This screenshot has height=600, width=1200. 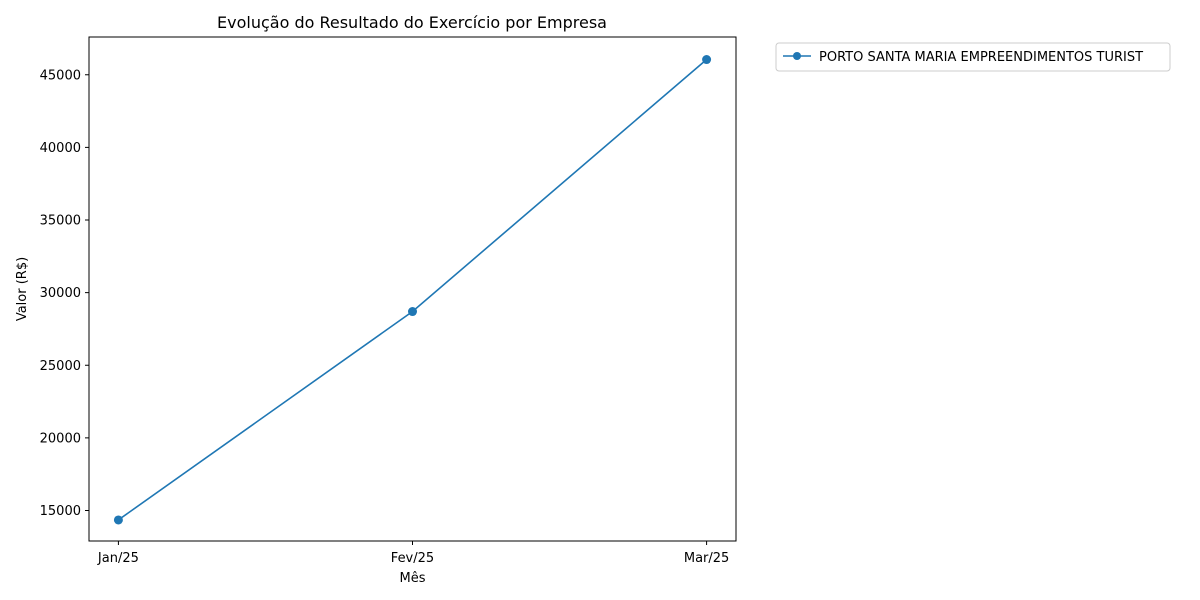 I want to click on y-tick-label: 25000, so click(x=60, y=366).